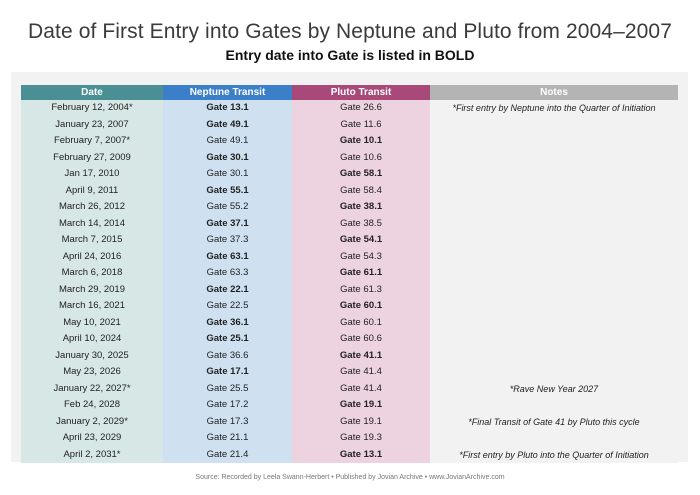 This screenshot has height=495, width=700. What do you see at coordinates (227, 223) in the screenshot?
I see `neptune-transit-cell: Gate 37.1` at bounding box center [227, 223].